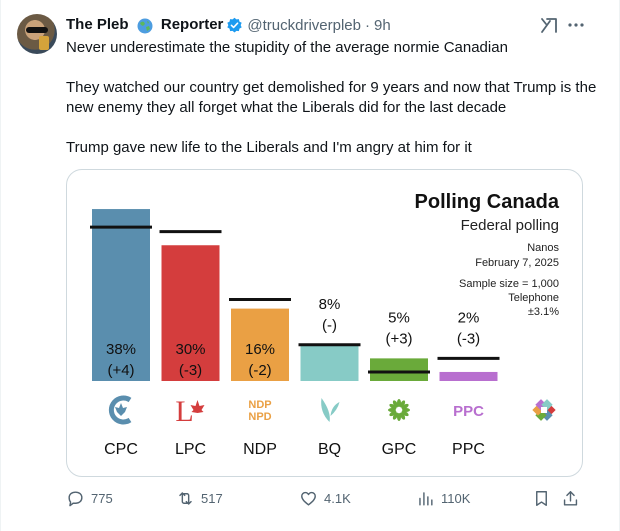 Image resolution: width=620 pixels, height=531 pixels. I want to click on chart-date: February 7, 2025, so click(517, 263).